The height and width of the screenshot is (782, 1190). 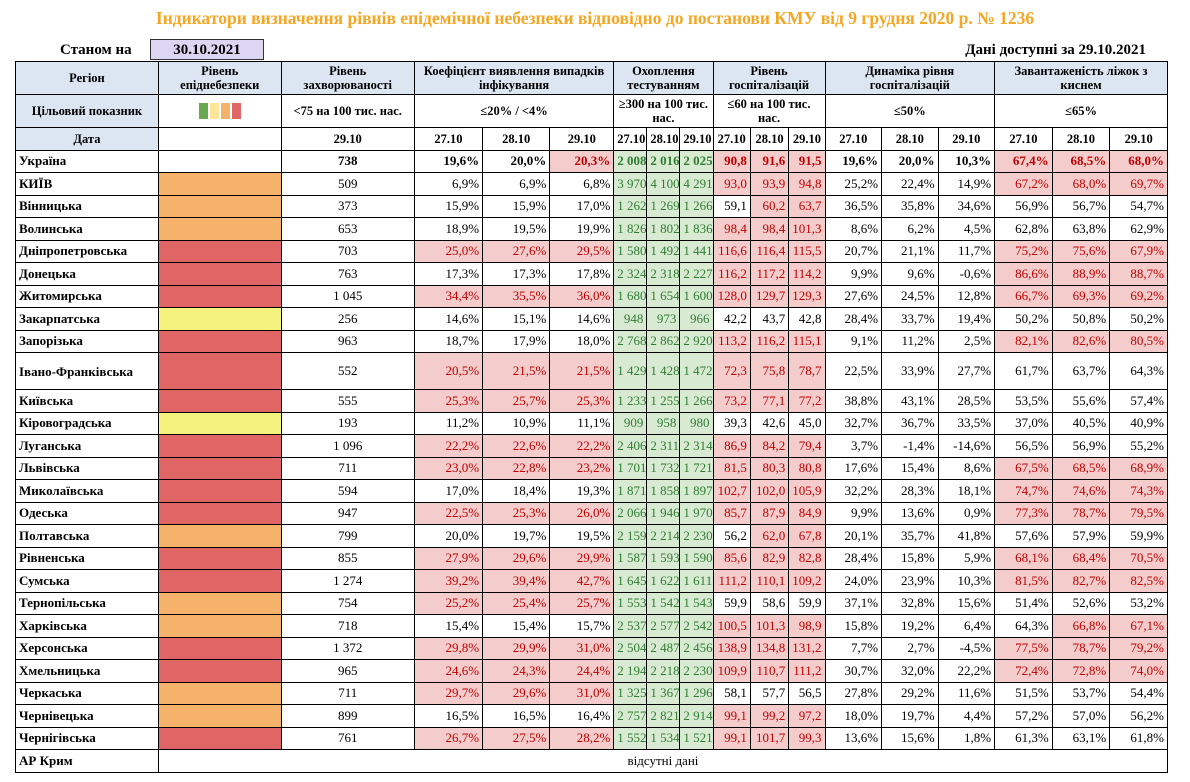 I want to click on oxygen-beds-value: 57,9%, so click(x=1081, y=536).